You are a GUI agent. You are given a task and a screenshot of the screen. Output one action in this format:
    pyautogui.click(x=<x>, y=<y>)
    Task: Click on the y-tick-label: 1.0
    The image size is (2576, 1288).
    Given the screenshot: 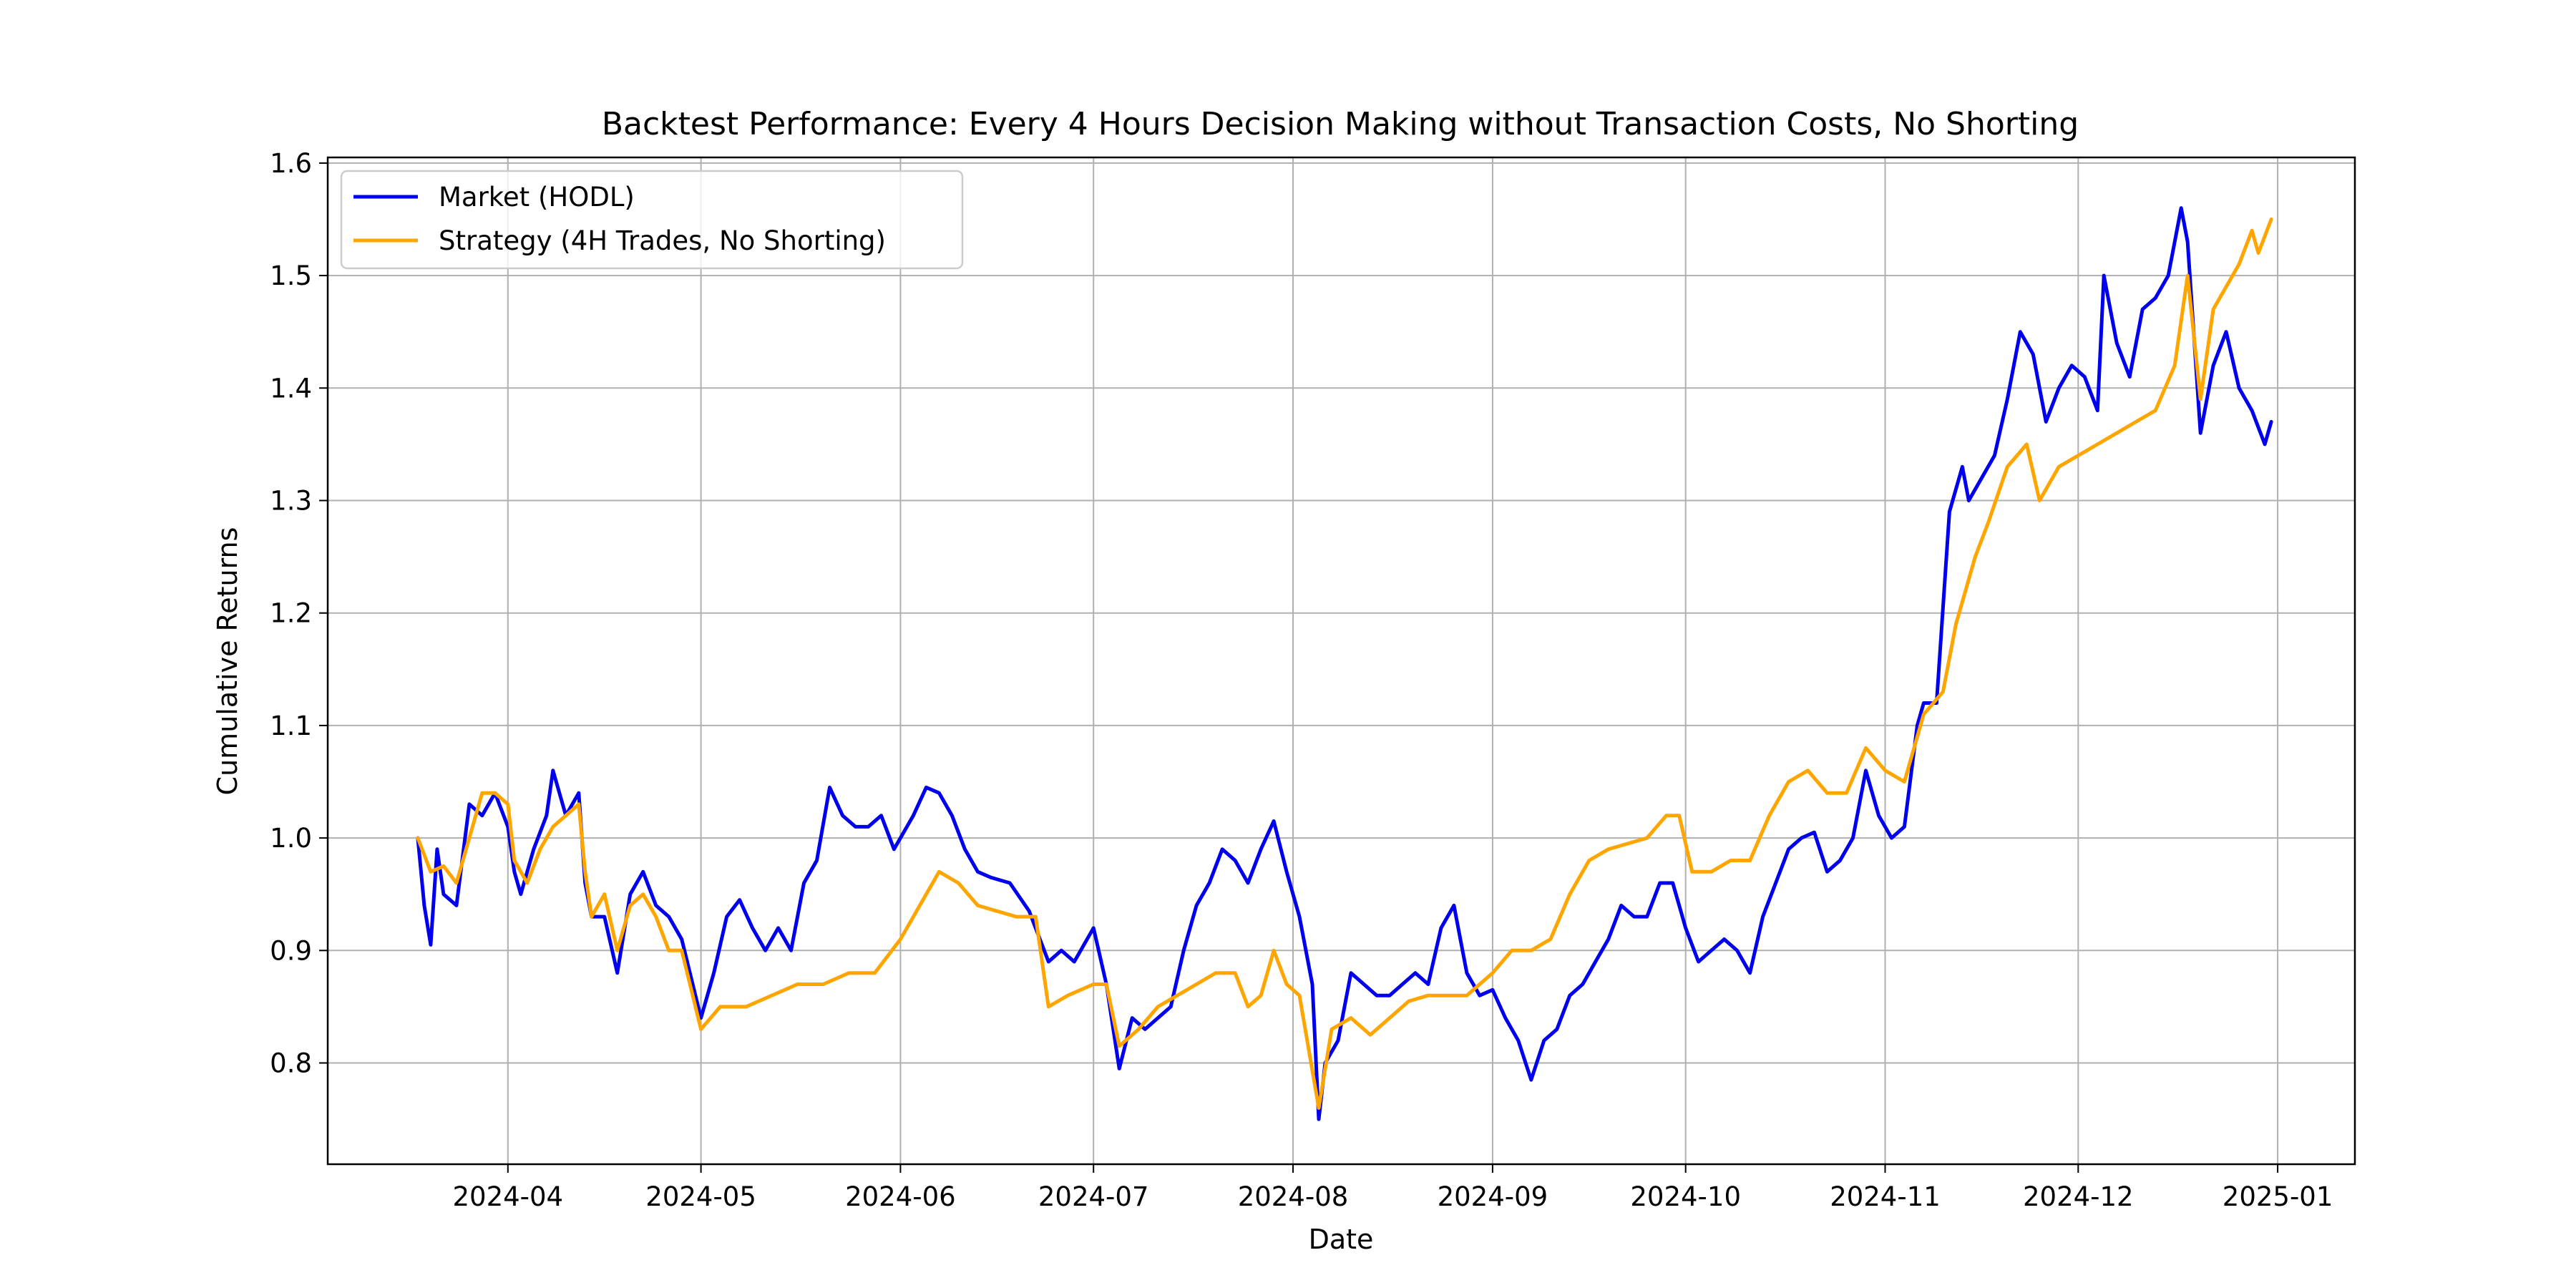 What is the action you would take?
    pyautogui.click(x=291, y=838)
    